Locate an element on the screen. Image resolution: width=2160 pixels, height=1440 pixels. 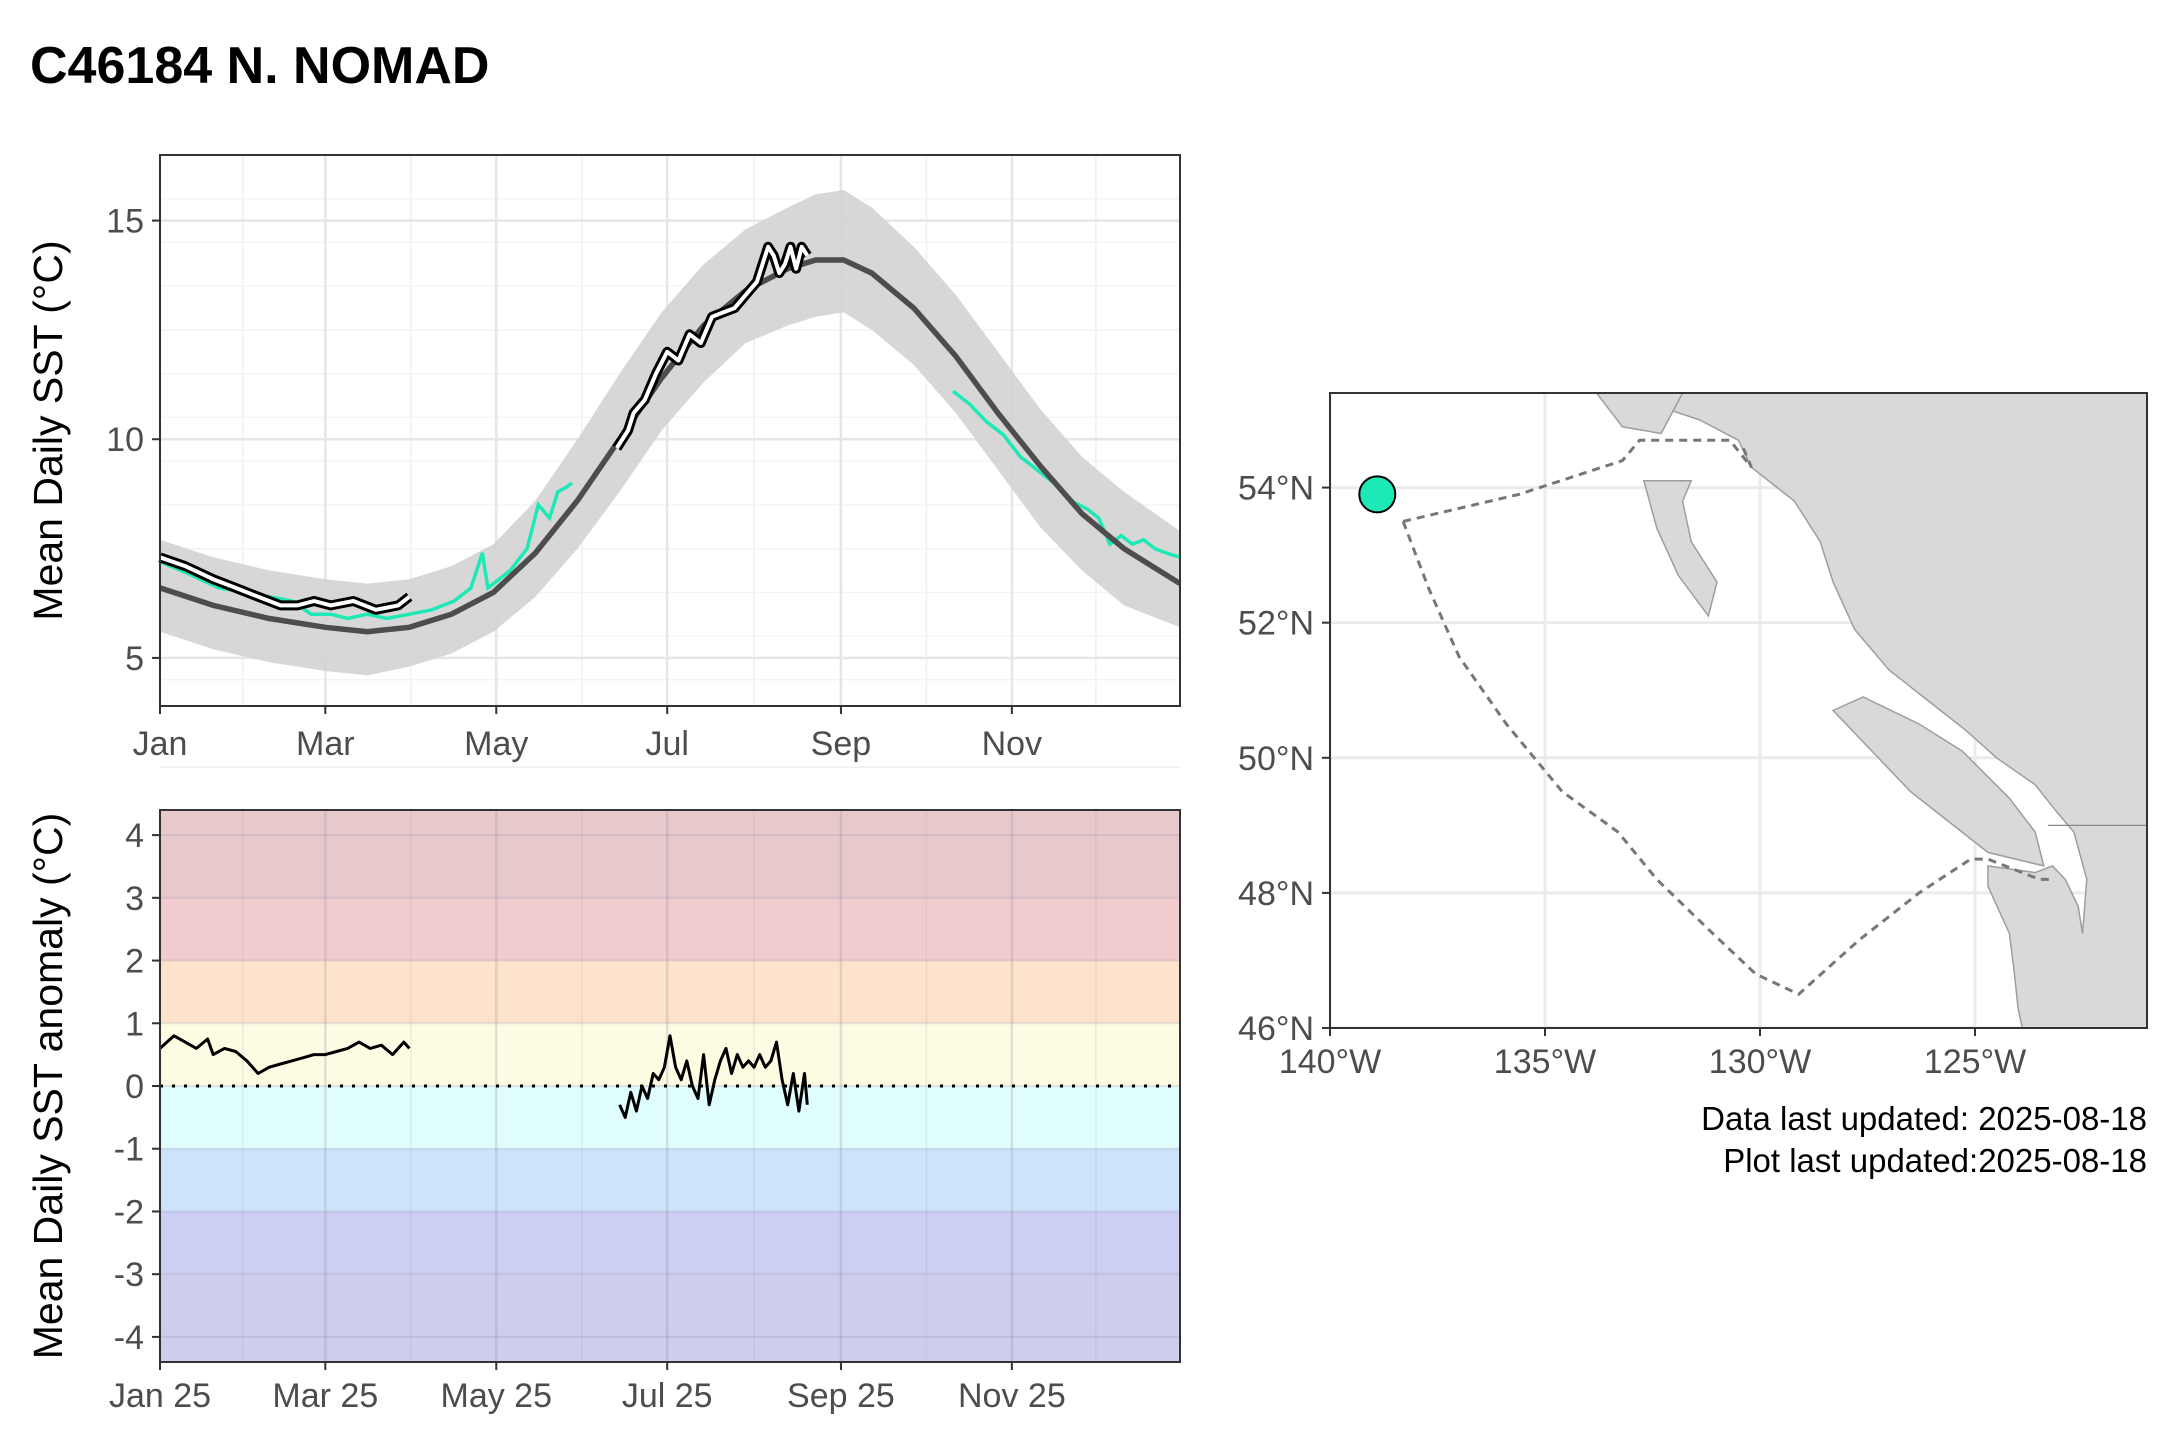
previous-year-line is located at coordinates (1066, 474).